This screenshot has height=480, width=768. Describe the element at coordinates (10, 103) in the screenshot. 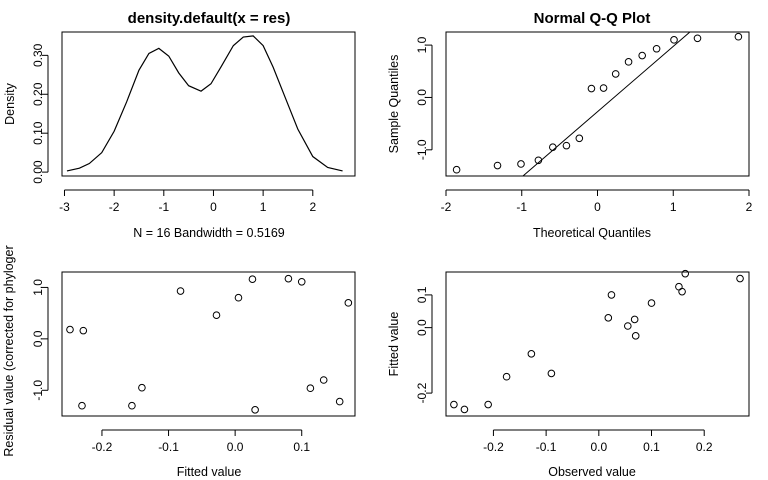

I see `density-ylabel: Density` at that location.